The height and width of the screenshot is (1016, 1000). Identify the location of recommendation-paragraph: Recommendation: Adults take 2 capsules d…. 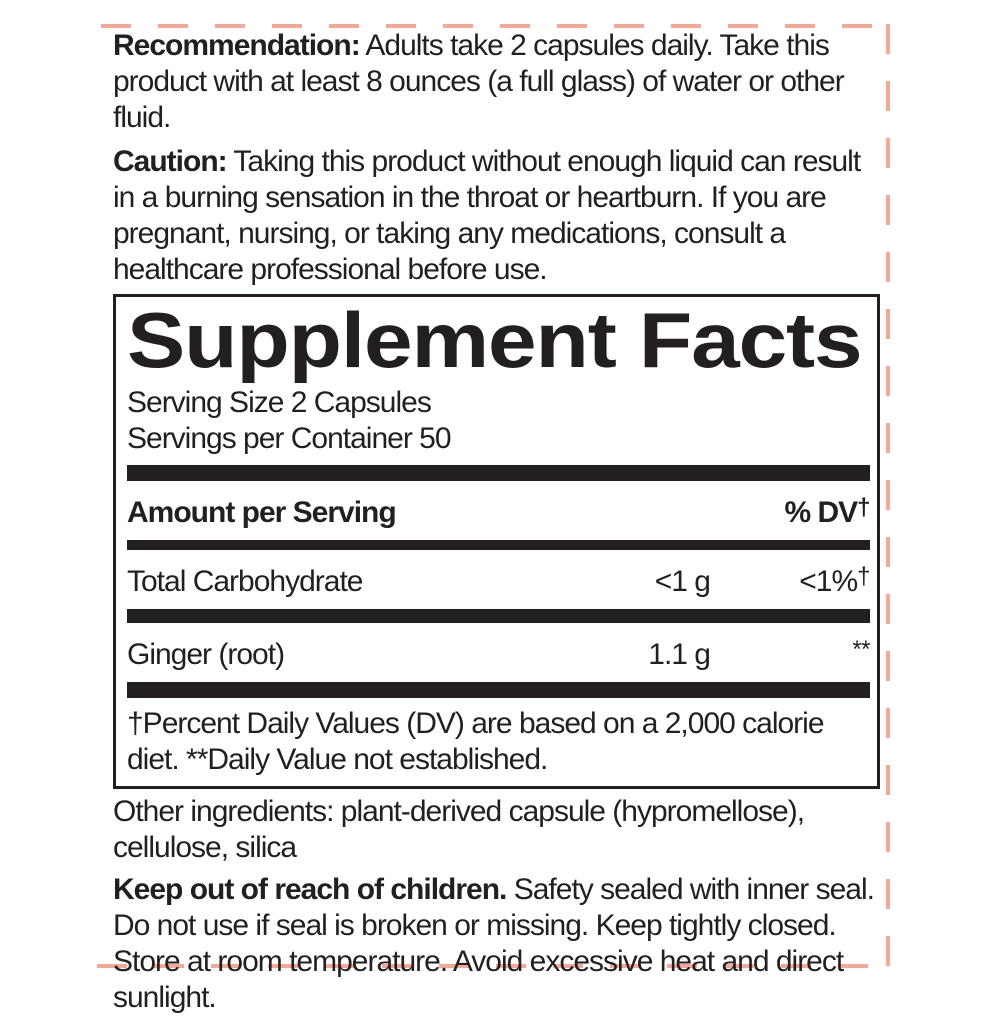
(496, 82).